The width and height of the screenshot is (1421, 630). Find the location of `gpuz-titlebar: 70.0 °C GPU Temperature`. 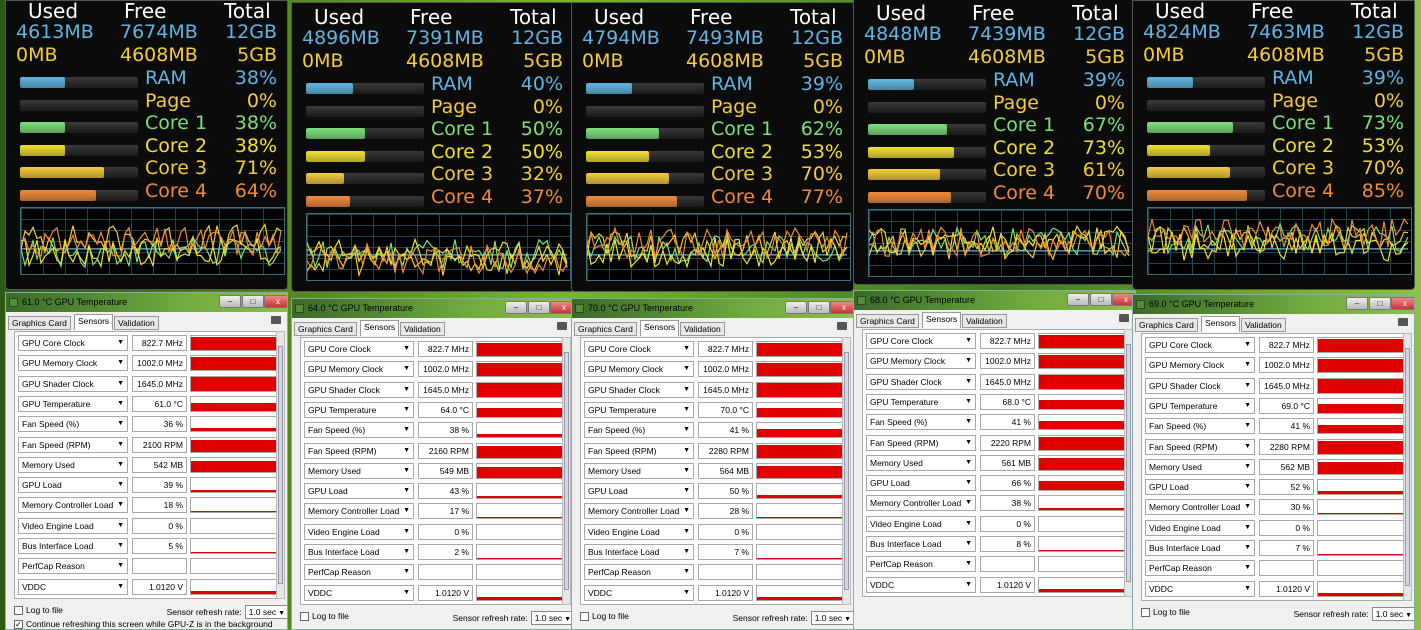

gpuz-titlebar: 70.0 °C GPU Temperature is located at coordinates (712, 308).